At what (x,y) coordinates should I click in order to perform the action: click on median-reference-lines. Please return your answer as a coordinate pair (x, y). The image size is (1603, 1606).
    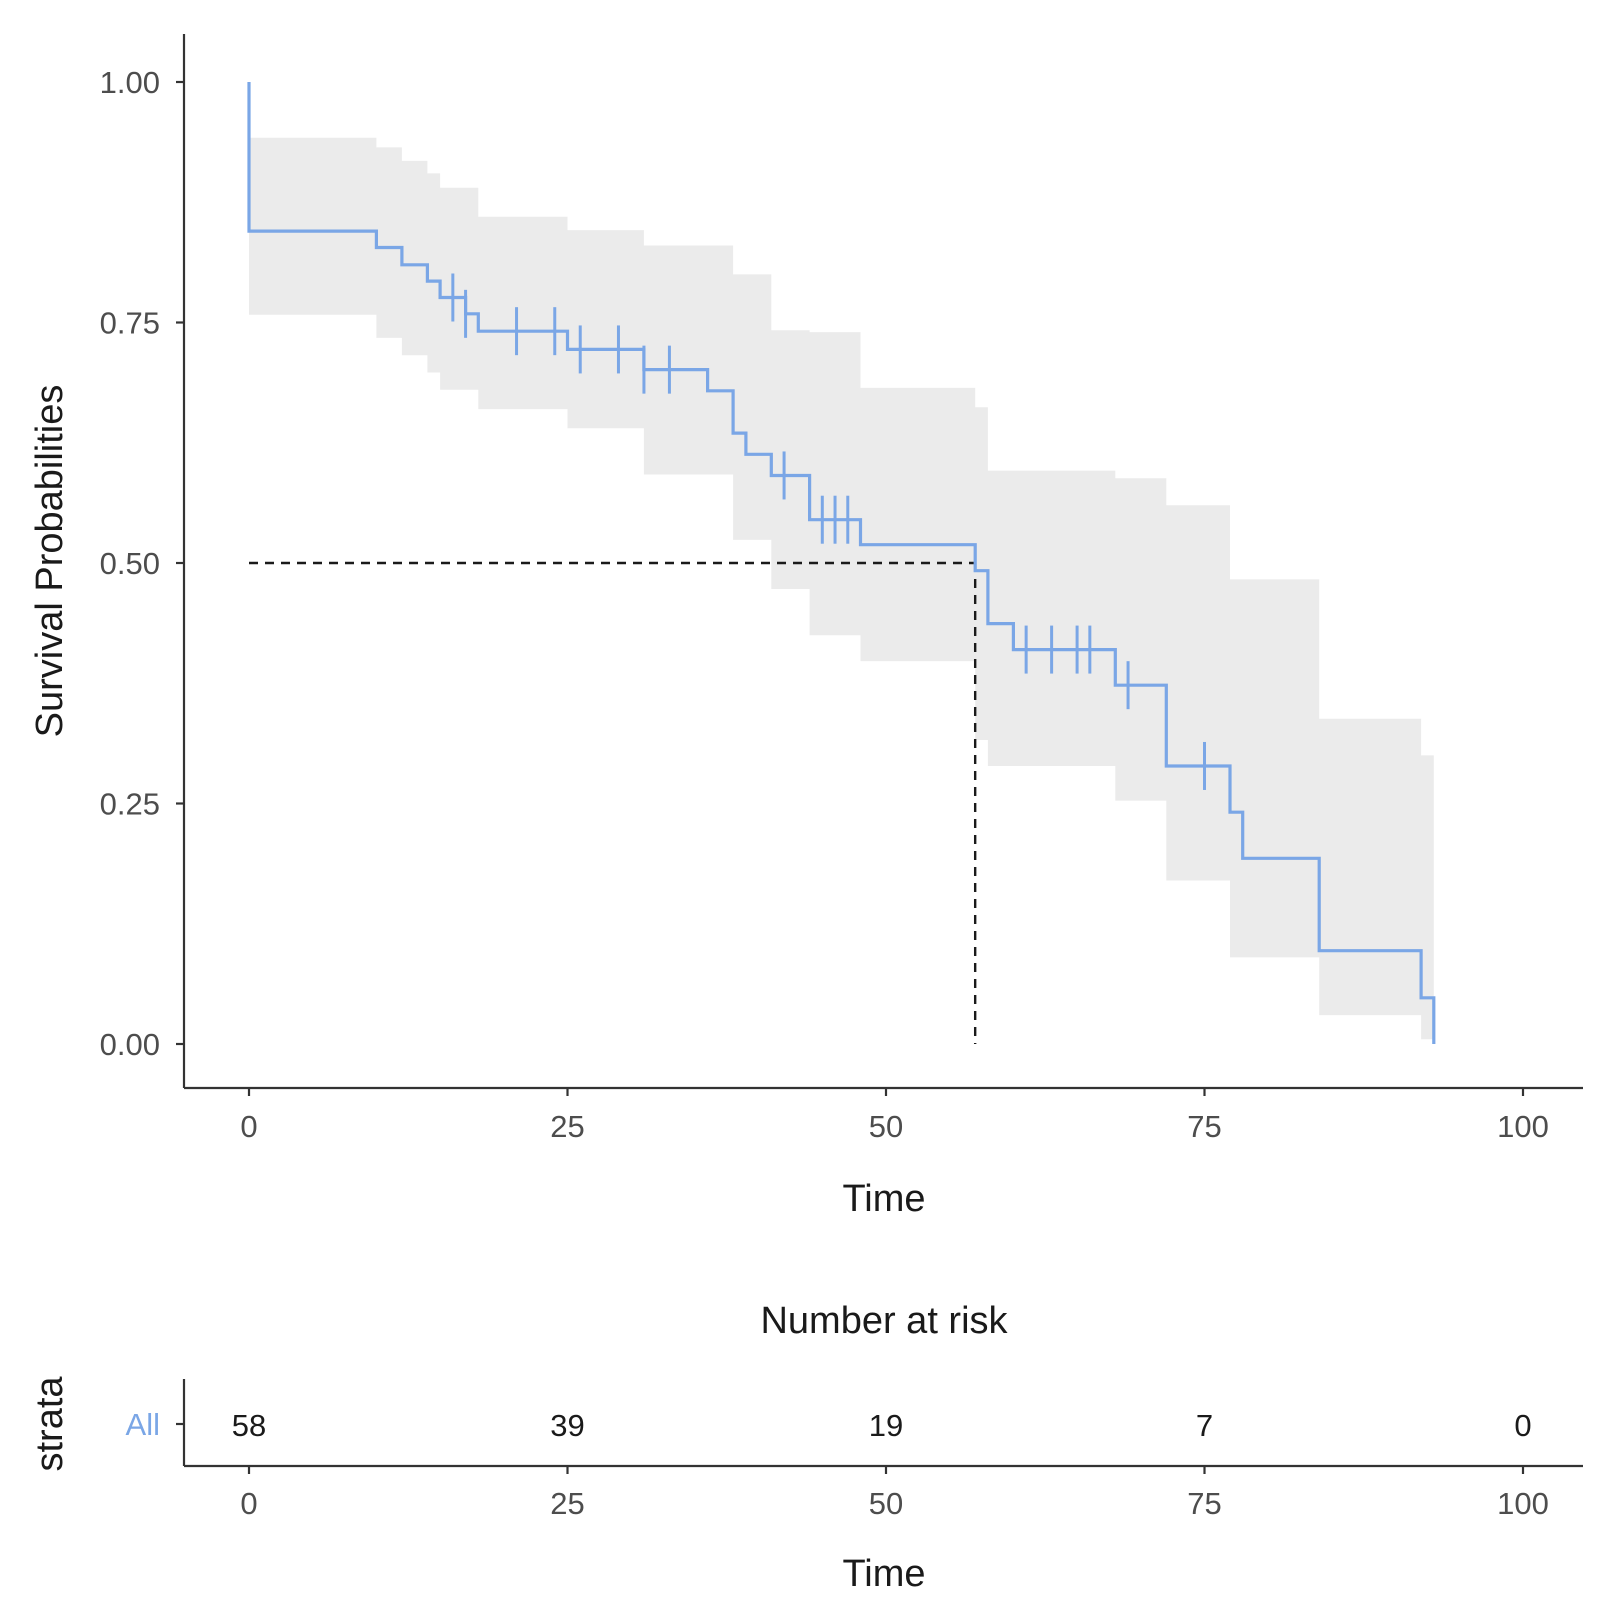
    Looking at the image, I should click on (613, 802).